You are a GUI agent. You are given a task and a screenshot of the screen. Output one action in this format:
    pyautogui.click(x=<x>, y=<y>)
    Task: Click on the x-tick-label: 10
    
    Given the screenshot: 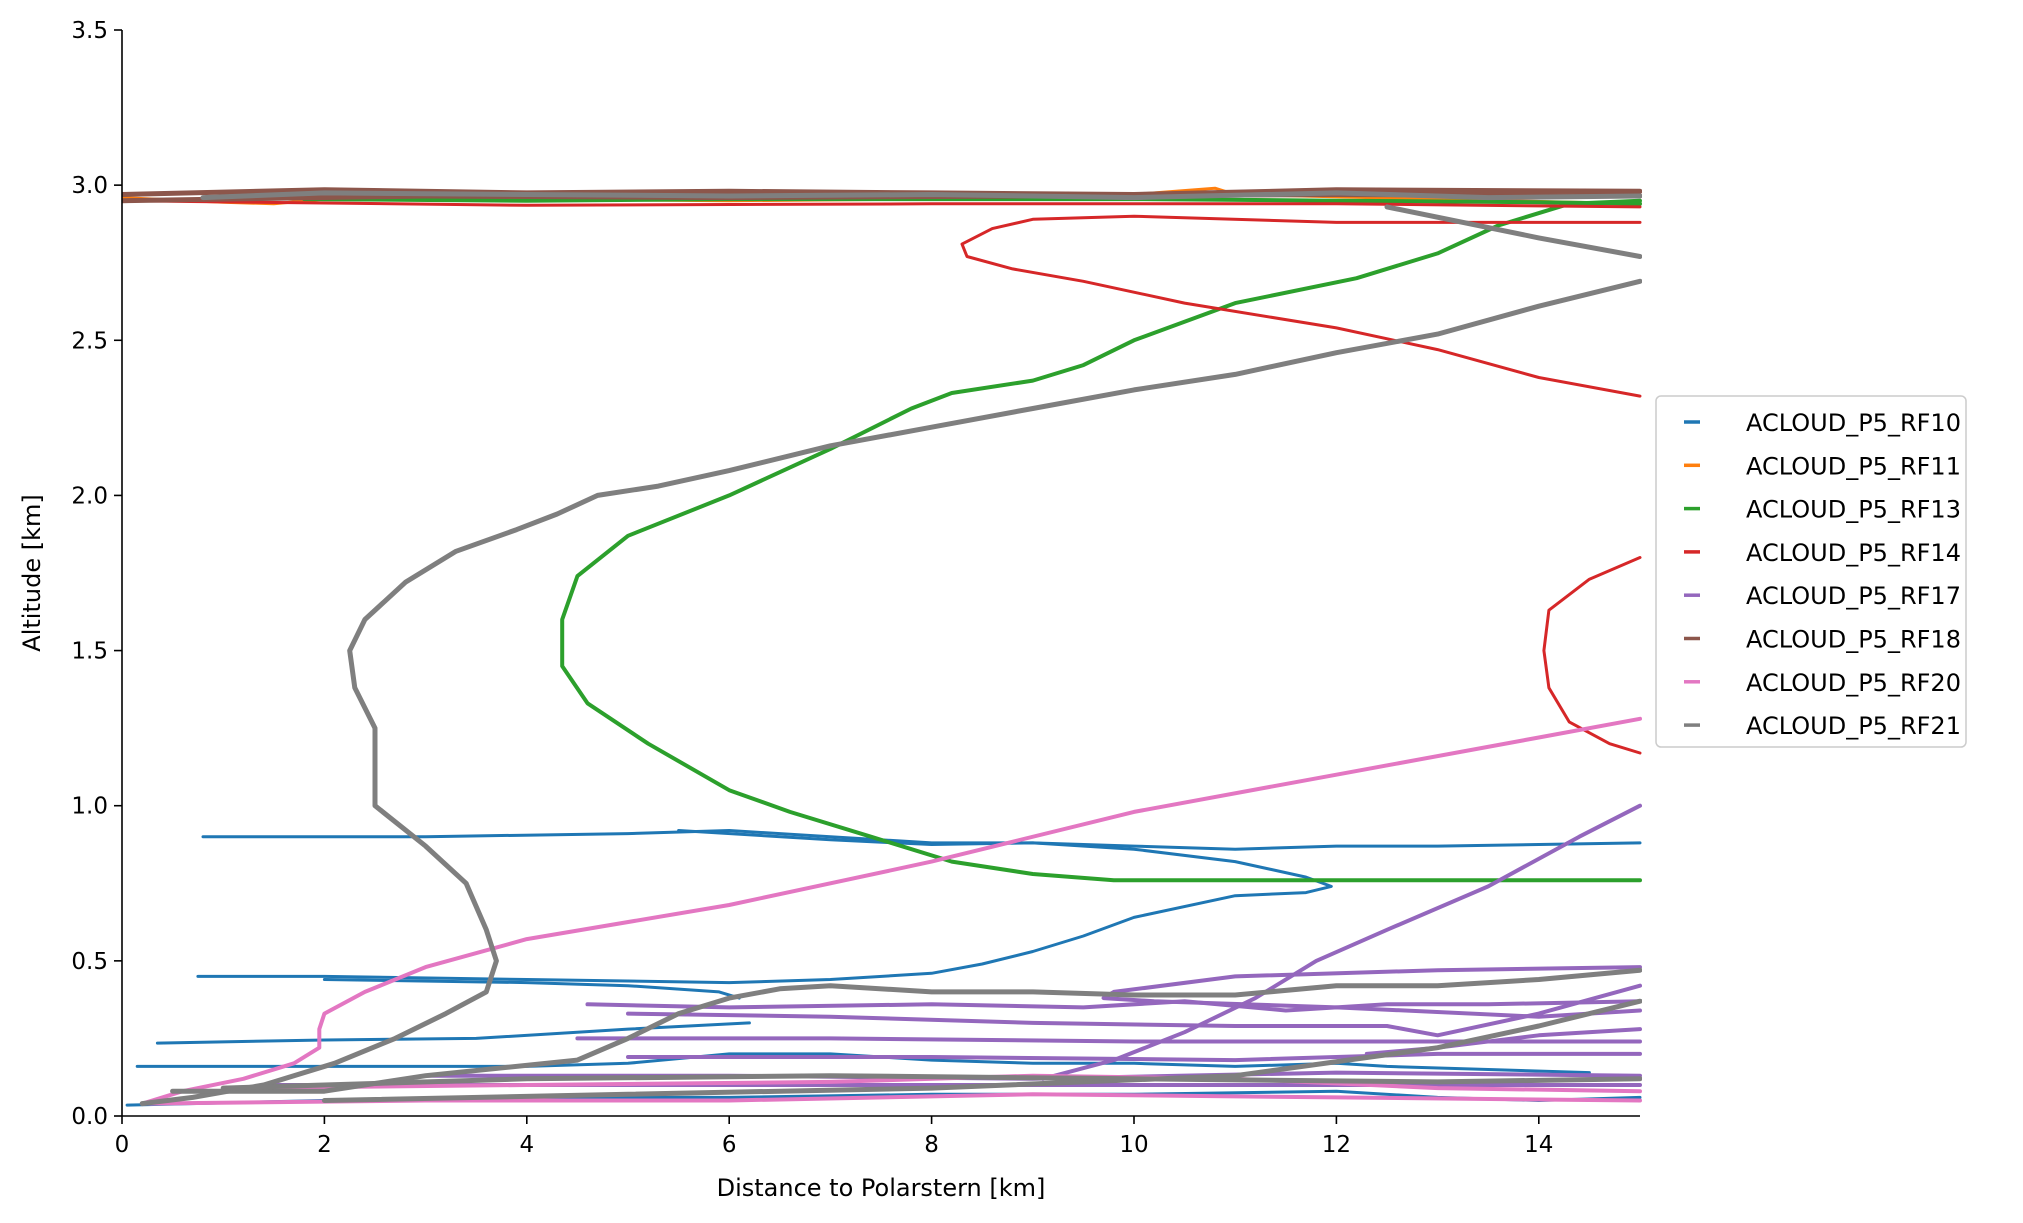 What is the action you would take?
    pyautogui.click(x=1133, y=1145)
    